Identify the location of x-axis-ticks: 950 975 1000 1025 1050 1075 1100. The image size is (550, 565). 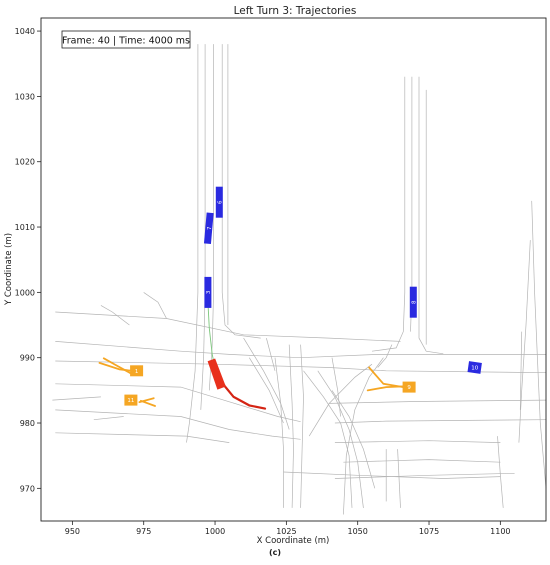
(288, 528).